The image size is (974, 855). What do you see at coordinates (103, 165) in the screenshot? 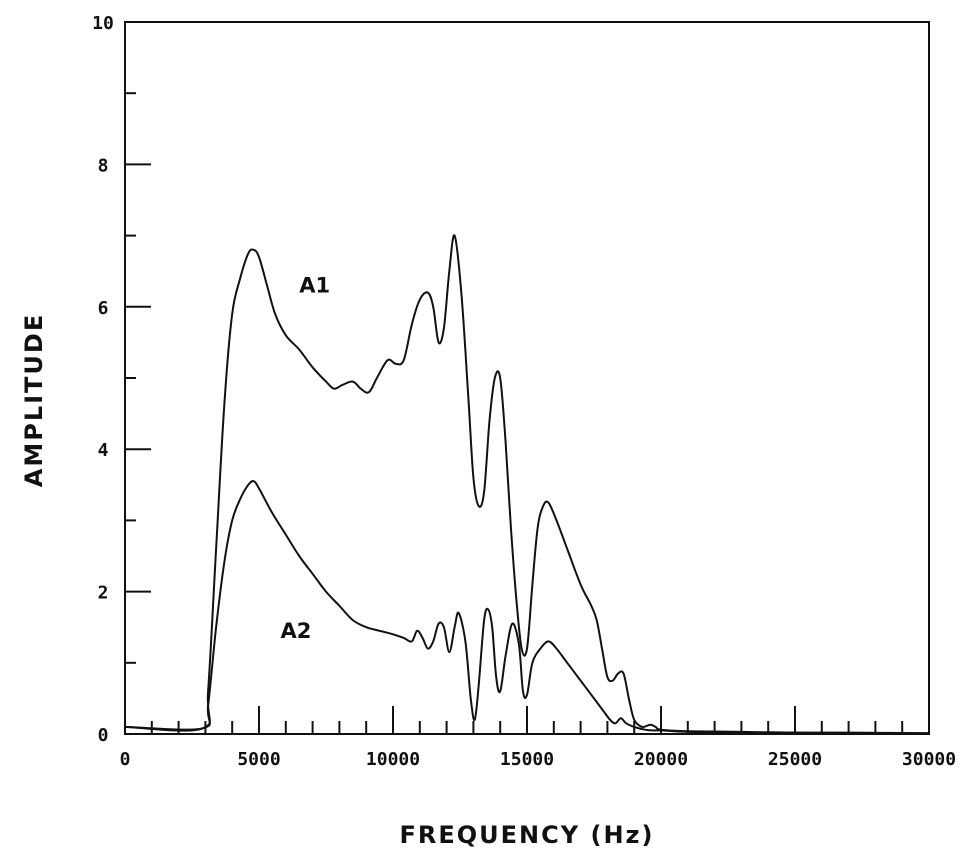
I see `y-tick-label: 8` at bounding box center [103, 165].